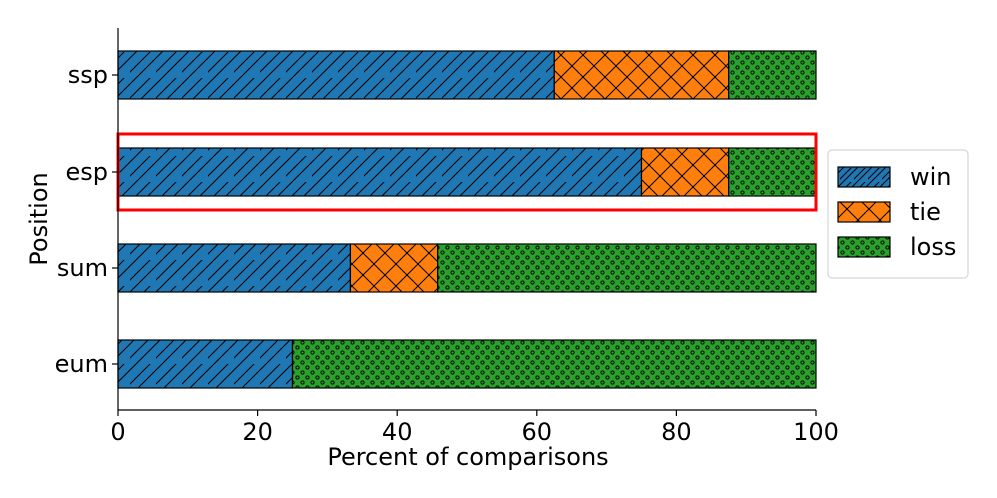 The image size is (997, 498). What do you see at coordinates (81, 364) in the screenshot?
I see `y-tick-label-eum: eum` at bounding box center [81, 364].